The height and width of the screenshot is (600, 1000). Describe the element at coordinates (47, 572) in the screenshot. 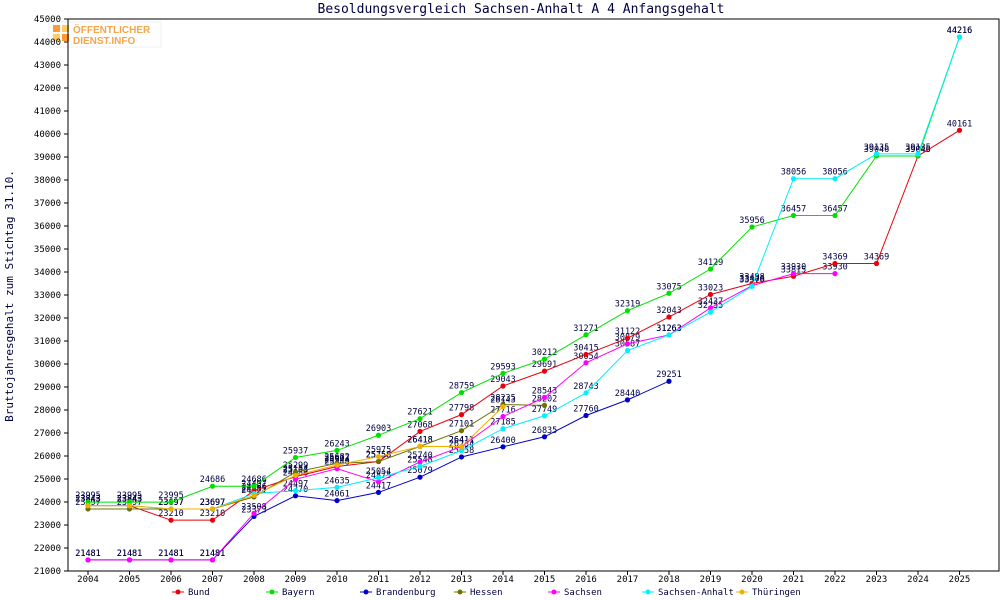

I see `y-tick-label: 21000` at that location.